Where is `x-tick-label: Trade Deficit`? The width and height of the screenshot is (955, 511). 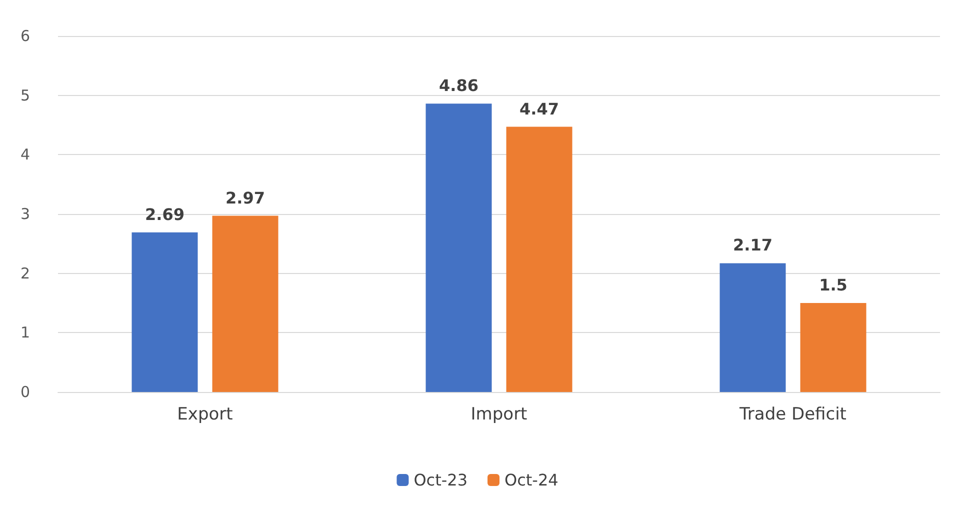
x-tick-label: Trade Deficit is located at coordinates (792, 414).